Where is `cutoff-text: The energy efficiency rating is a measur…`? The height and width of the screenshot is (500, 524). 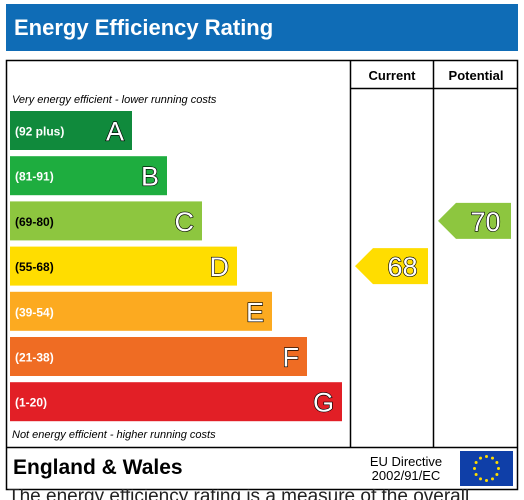 cutoff-text: The energy efficiency rating is a measur… is located at coordinates (239, 494).